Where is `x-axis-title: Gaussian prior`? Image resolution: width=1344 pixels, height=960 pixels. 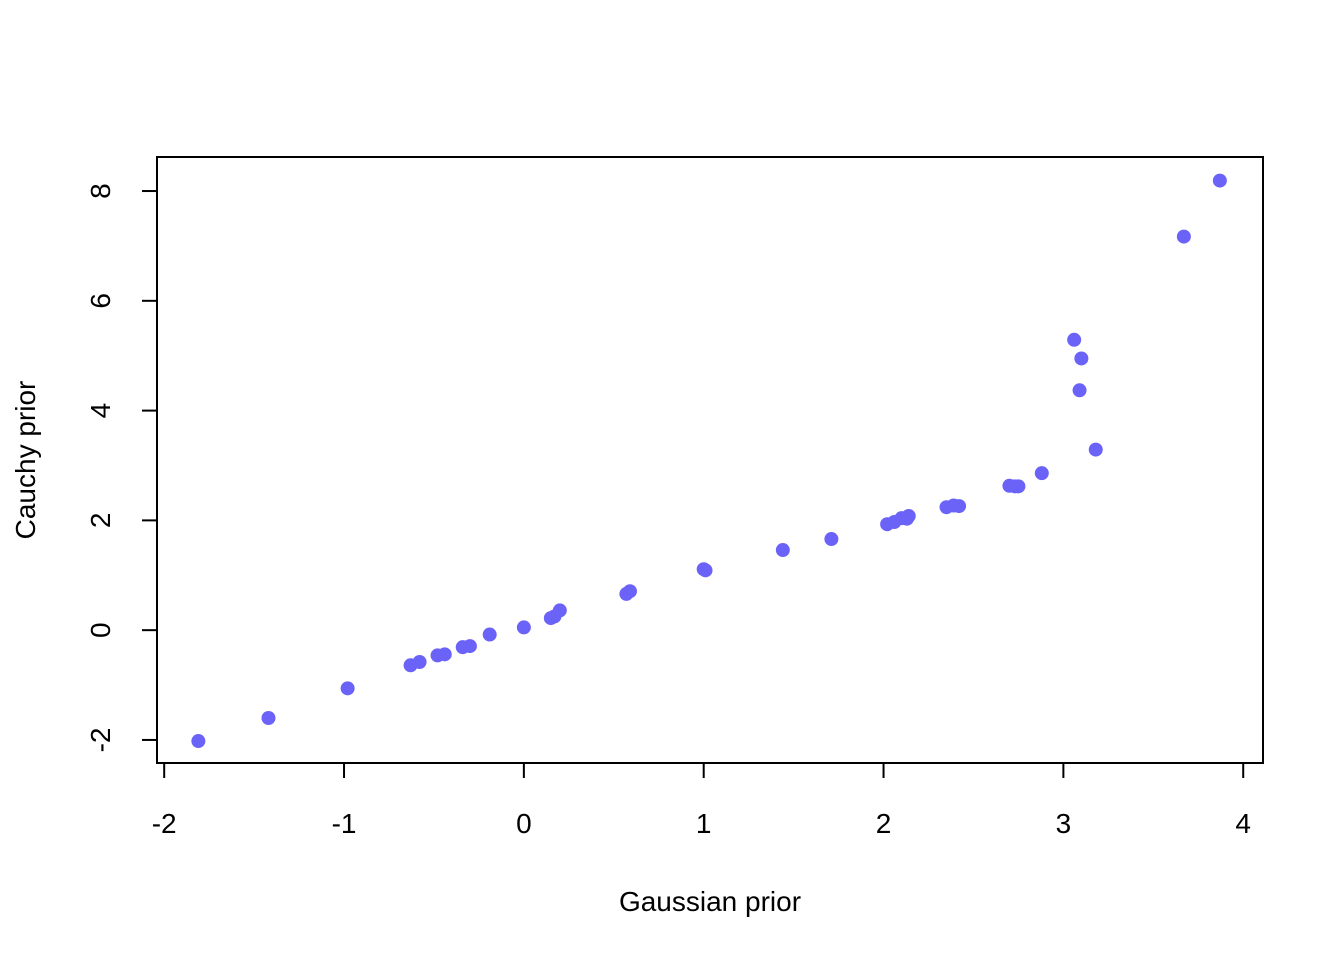 x-axis-title: Gaussian prior is located at coordinates (710, 901).